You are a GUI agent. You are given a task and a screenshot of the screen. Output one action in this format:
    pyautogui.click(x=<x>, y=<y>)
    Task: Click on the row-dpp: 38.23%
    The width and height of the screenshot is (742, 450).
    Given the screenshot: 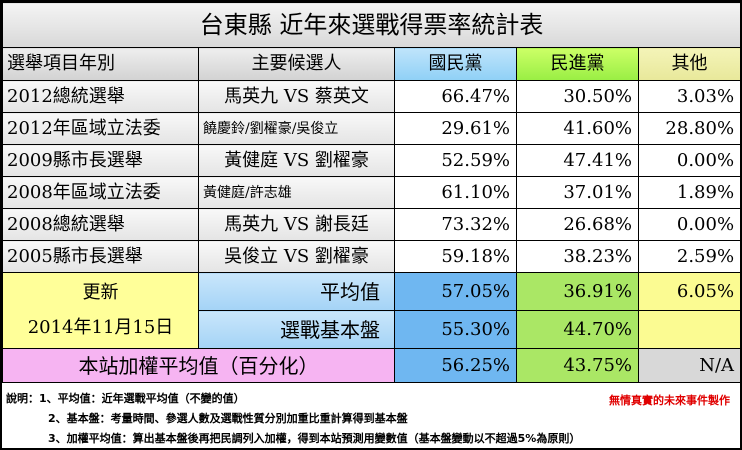 What is the action you would take?
    pyautogui.click(x=577, y=256)
    